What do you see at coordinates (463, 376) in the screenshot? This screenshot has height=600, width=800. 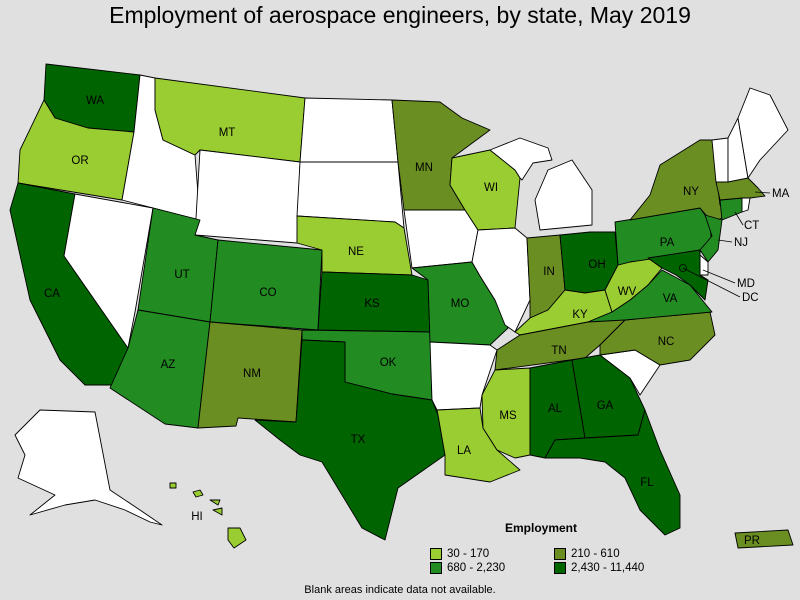 I see `state-ar` at bounding box center [463, 376].